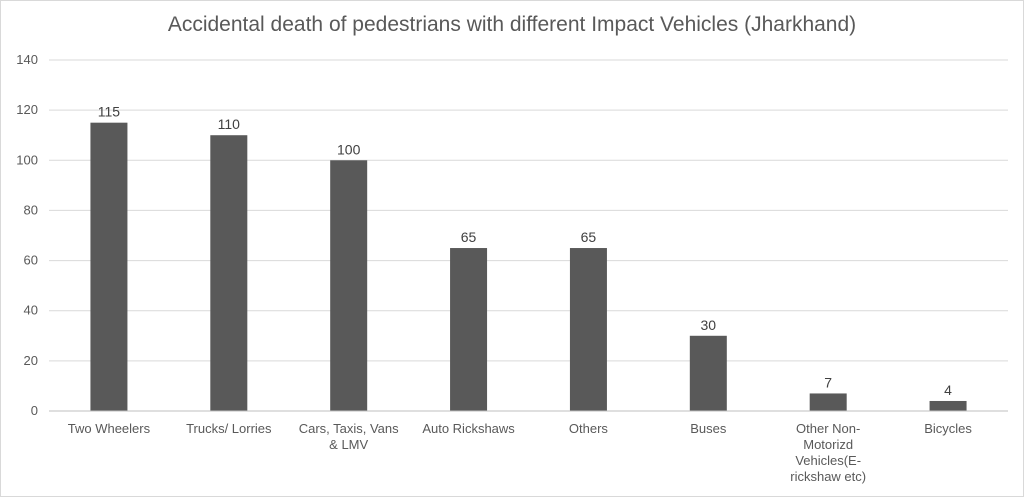 This screenshot has height=497, width=1024. Describe the element at coordinates (27, 59) in the screenshot. I see `y-tick-label: 140` at that location.